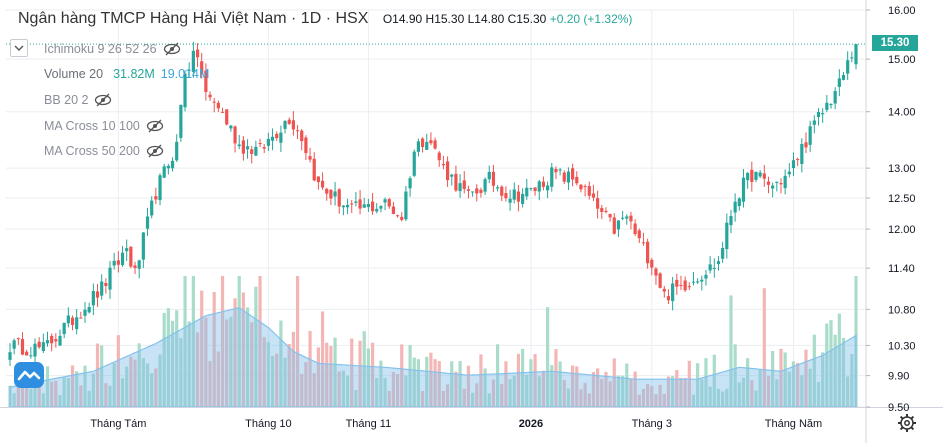 This screenshot has height=443, width=943. I want to click on y-tick-label: 11.40, so click(901, 269).